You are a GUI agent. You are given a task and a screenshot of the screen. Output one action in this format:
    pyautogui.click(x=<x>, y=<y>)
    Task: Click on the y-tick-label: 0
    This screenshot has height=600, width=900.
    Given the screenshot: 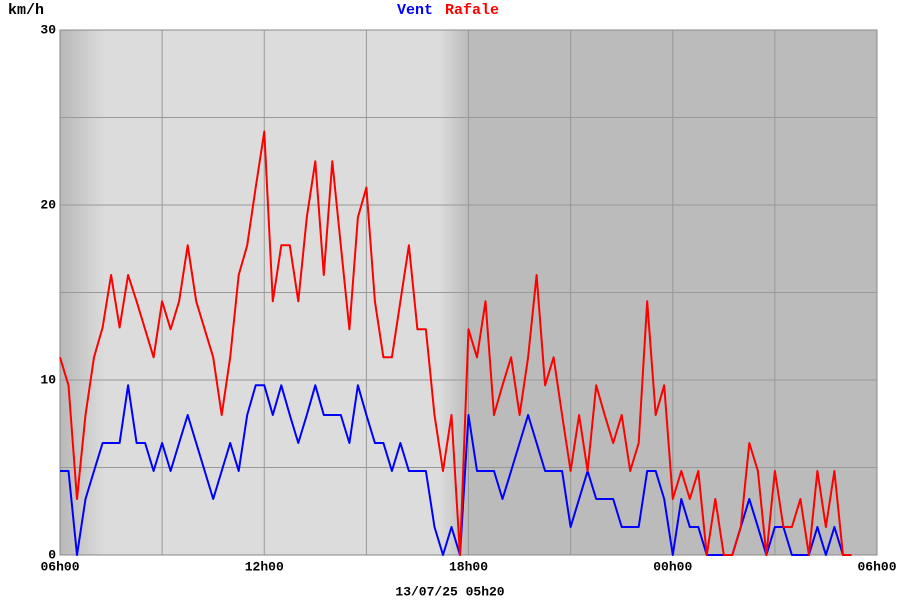 What is the action you would take?
    pyautogui.click(x=52, y=554)
    